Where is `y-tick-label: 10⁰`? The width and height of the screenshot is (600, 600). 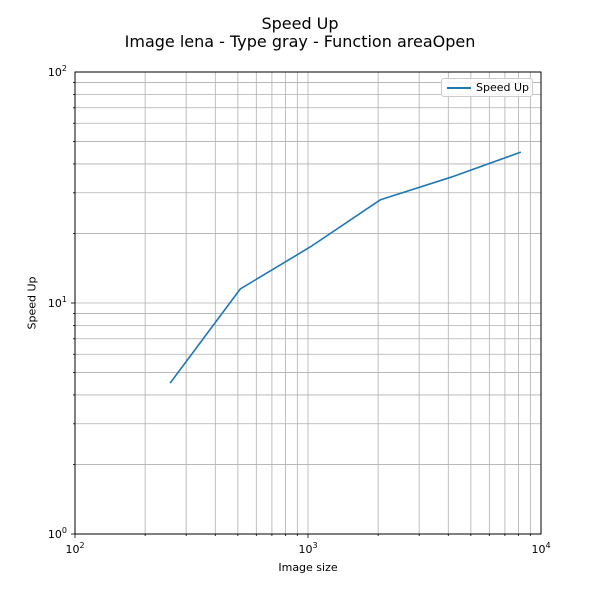 y-tick-label: 10⁰ is located at coordinates (57, 533).